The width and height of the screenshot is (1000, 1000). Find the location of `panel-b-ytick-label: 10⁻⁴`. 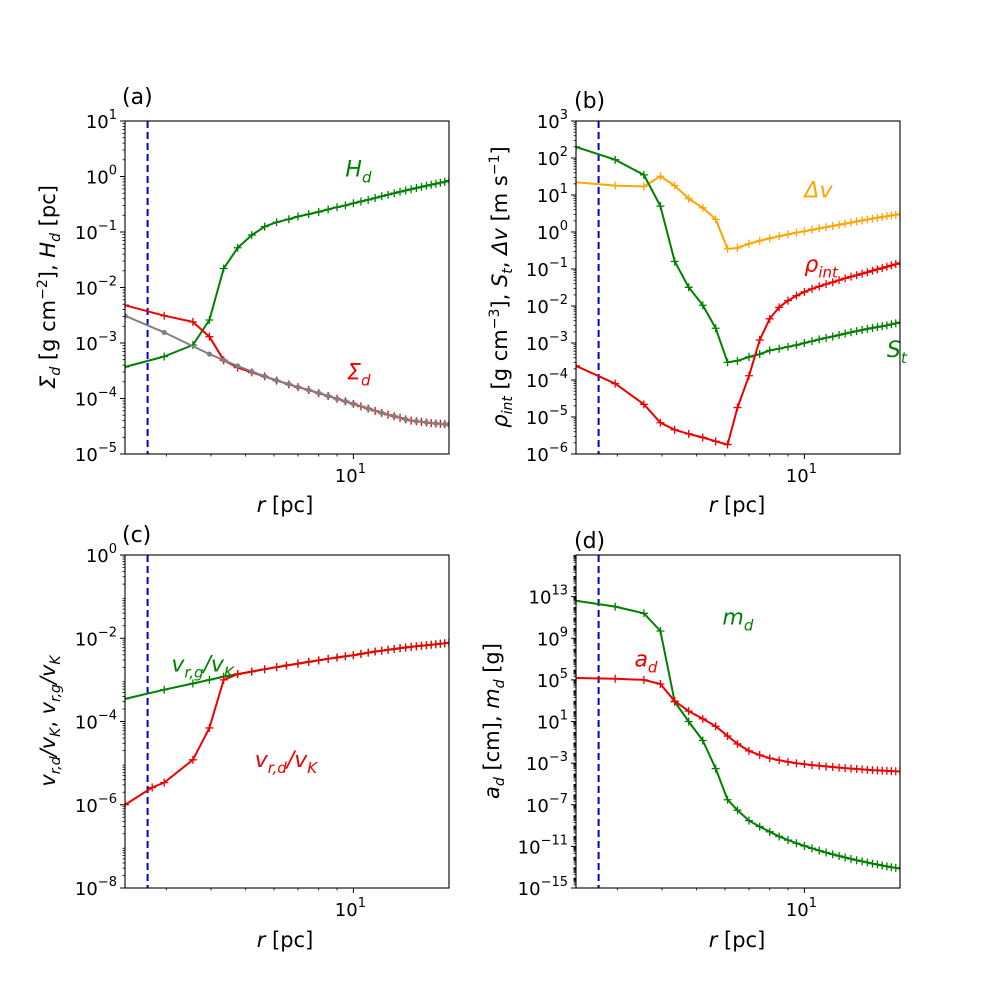

panel-b-ytick-label: 10⁻⁴ is located at coordinates (547, 379).